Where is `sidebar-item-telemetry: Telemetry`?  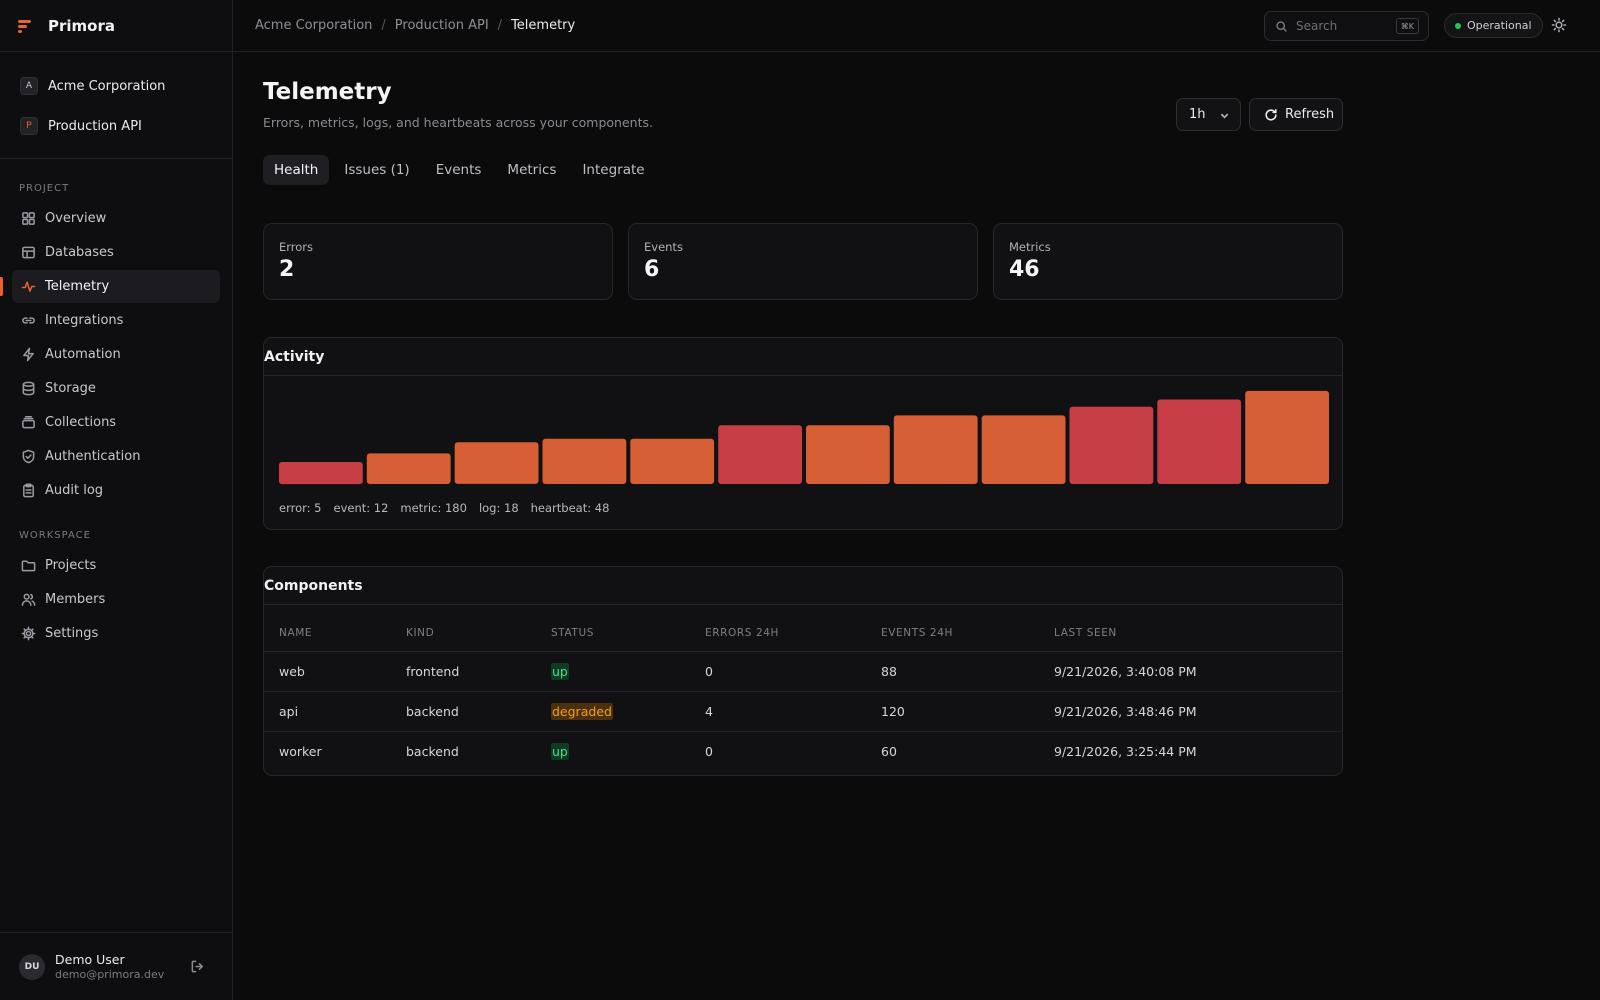 sidebar-item-telemetry: Telemetry is located at coordinates (110, 286).